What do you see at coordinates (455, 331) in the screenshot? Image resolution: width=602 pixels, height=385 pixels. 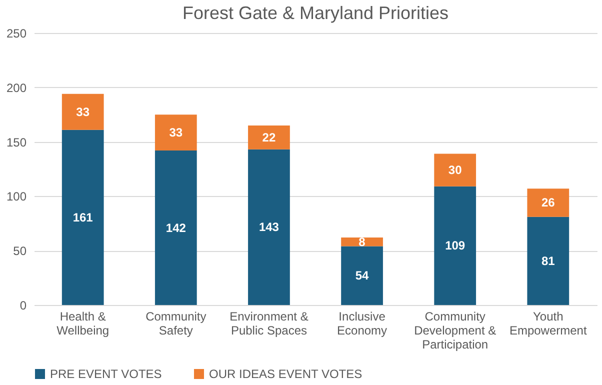 I see `x-tick-label: Community Development & Participation` at bounding box center [455, 331].